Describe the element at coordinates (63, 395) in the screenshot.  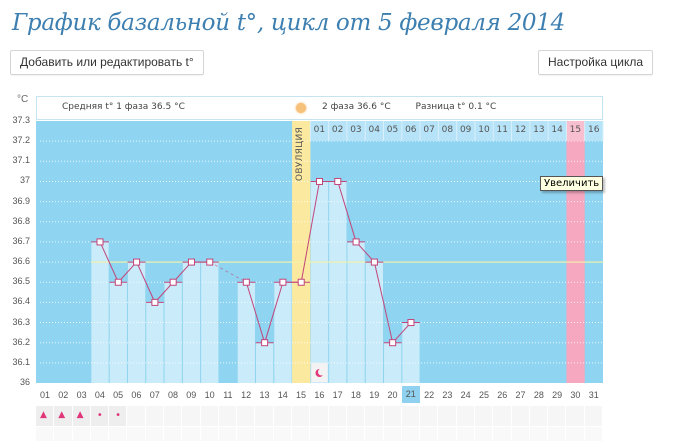
I see `x-tick-label: 02` at that location.